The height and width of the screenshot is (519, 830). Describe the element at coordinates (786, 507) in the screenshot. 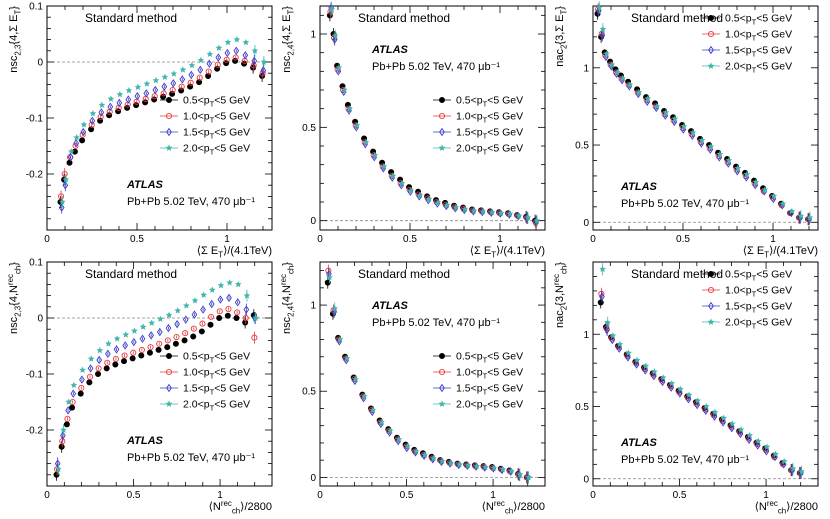

I see `x-axis-label: ⟨Nrecch⟩/2800` at that location.